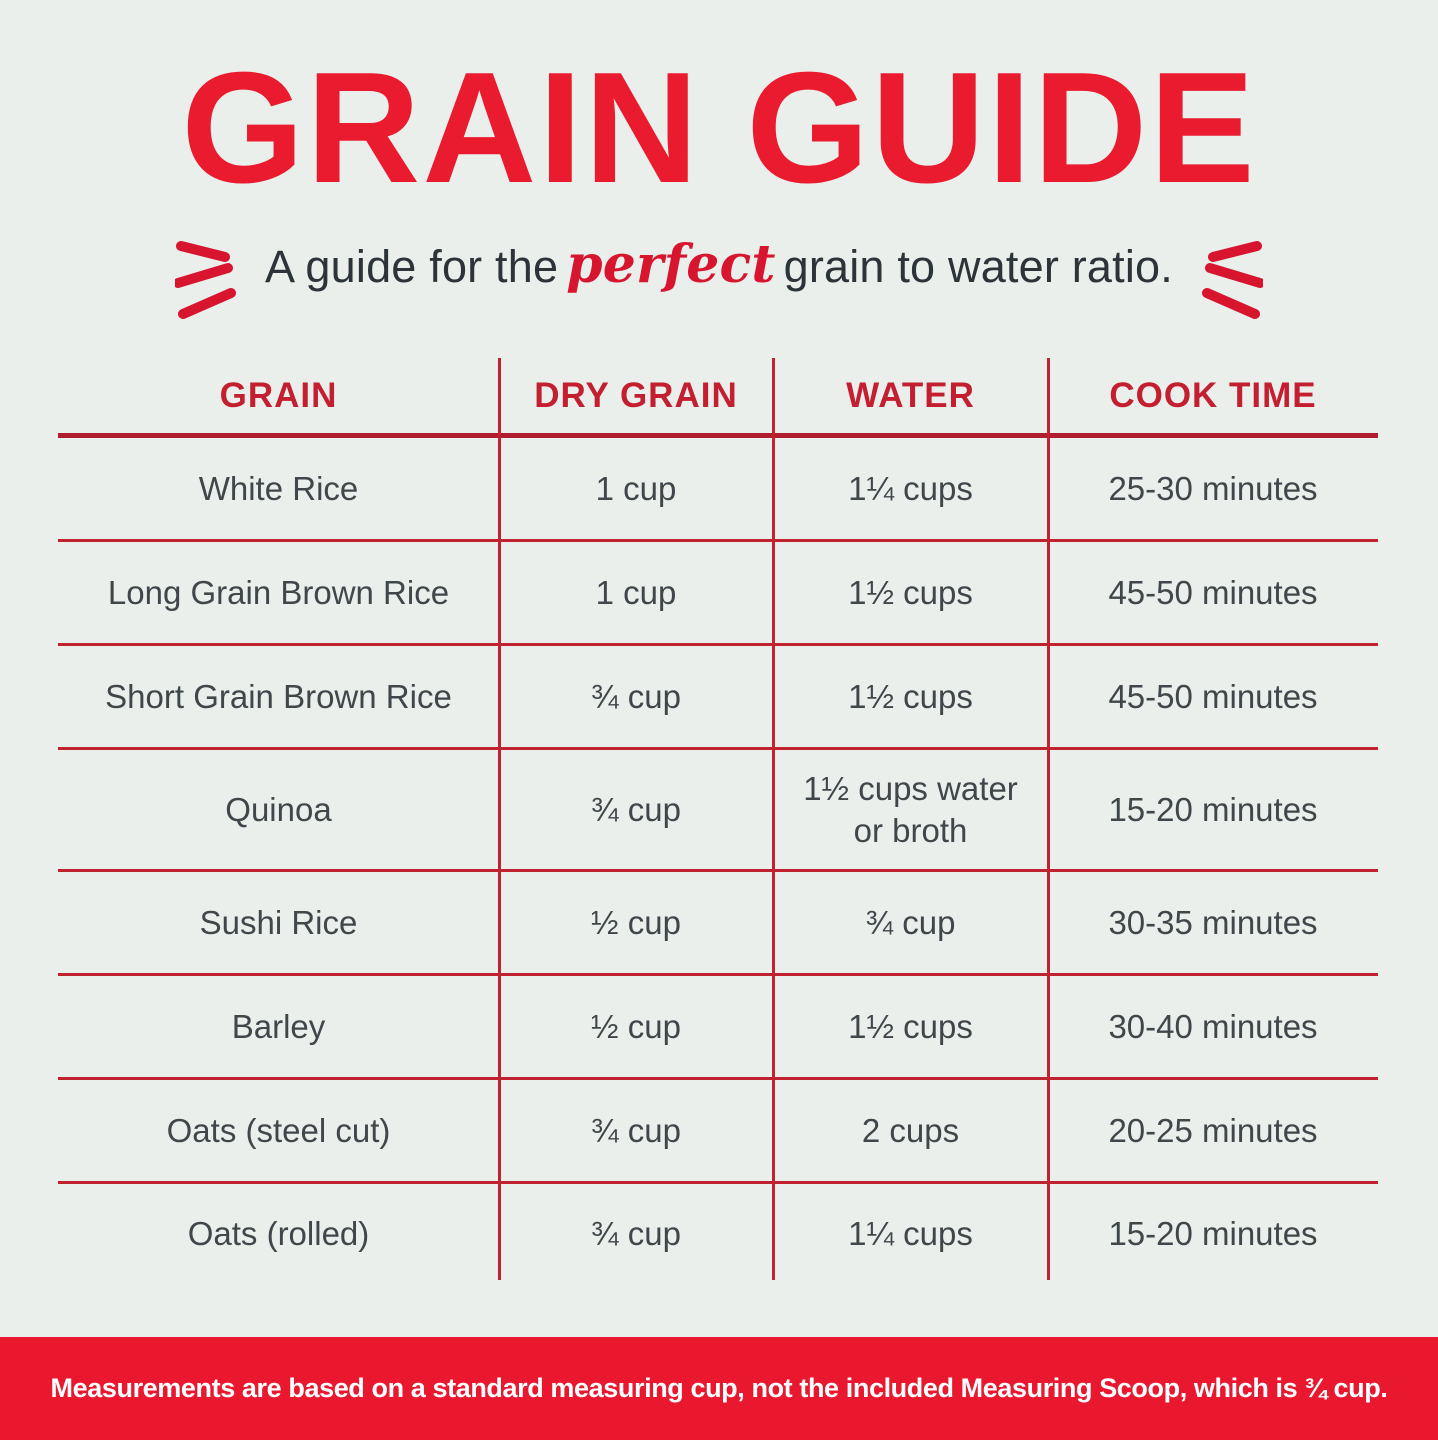  I want to click on header-water: WATER, so click(910, 395).